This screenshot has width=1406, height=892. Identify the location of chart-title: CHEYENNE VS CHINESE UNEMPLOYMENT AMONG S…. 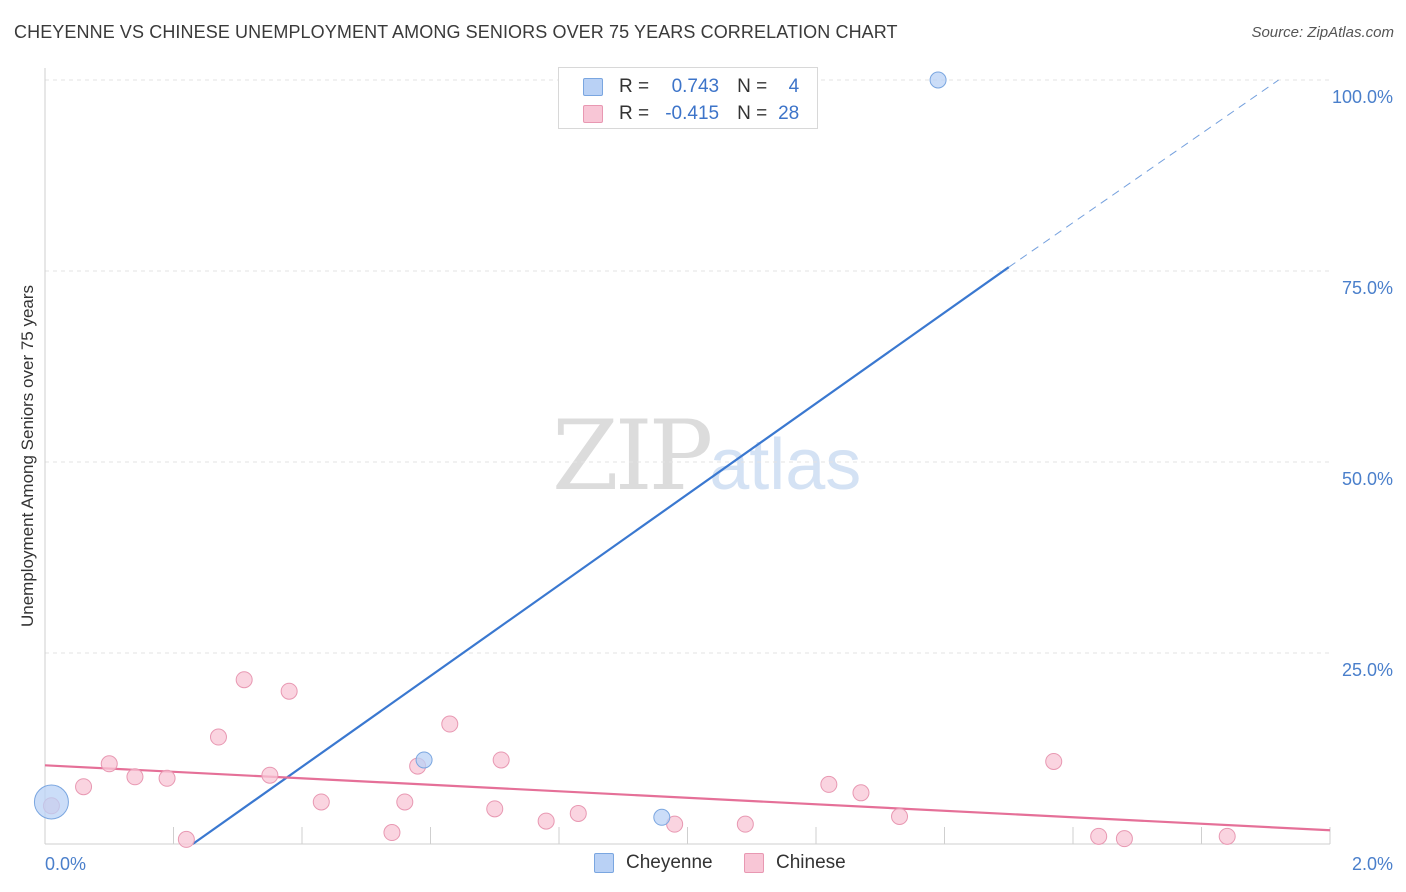
(456, 32).